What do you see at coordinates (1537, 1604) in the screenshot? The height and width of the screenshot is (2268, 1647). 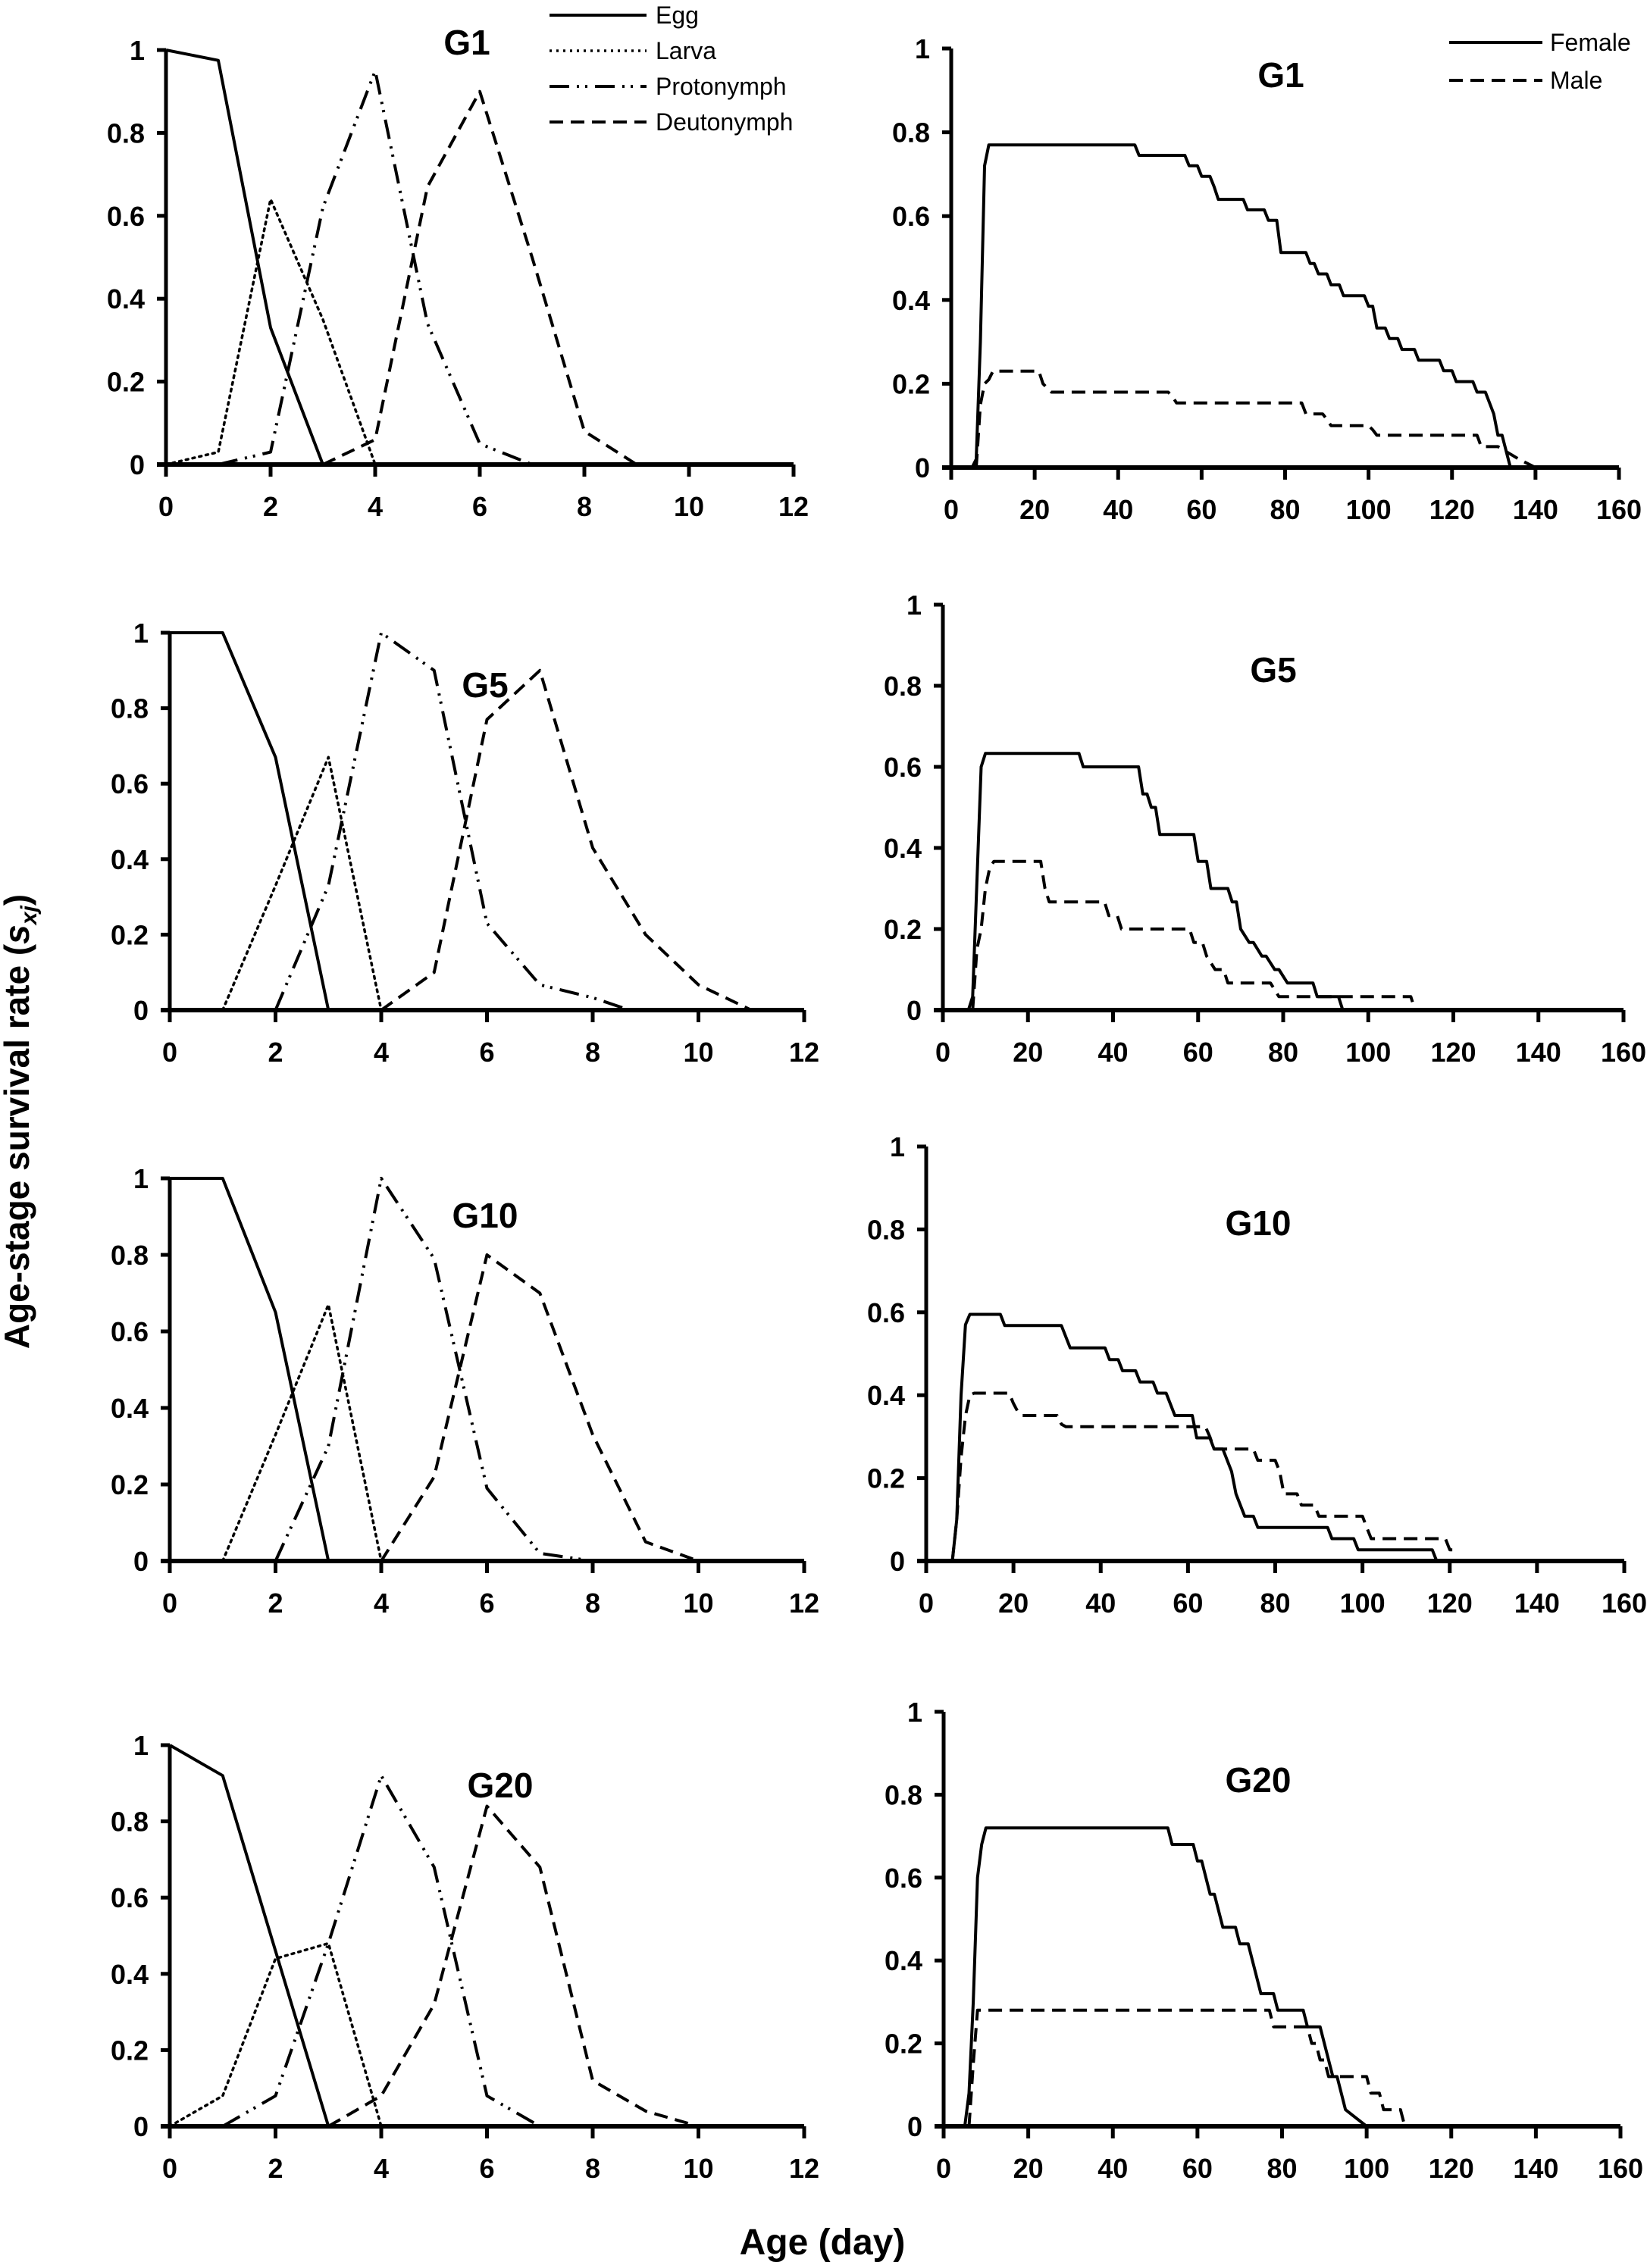 I see `x-tick-label: 140` at bounding box center [1537, 1604].